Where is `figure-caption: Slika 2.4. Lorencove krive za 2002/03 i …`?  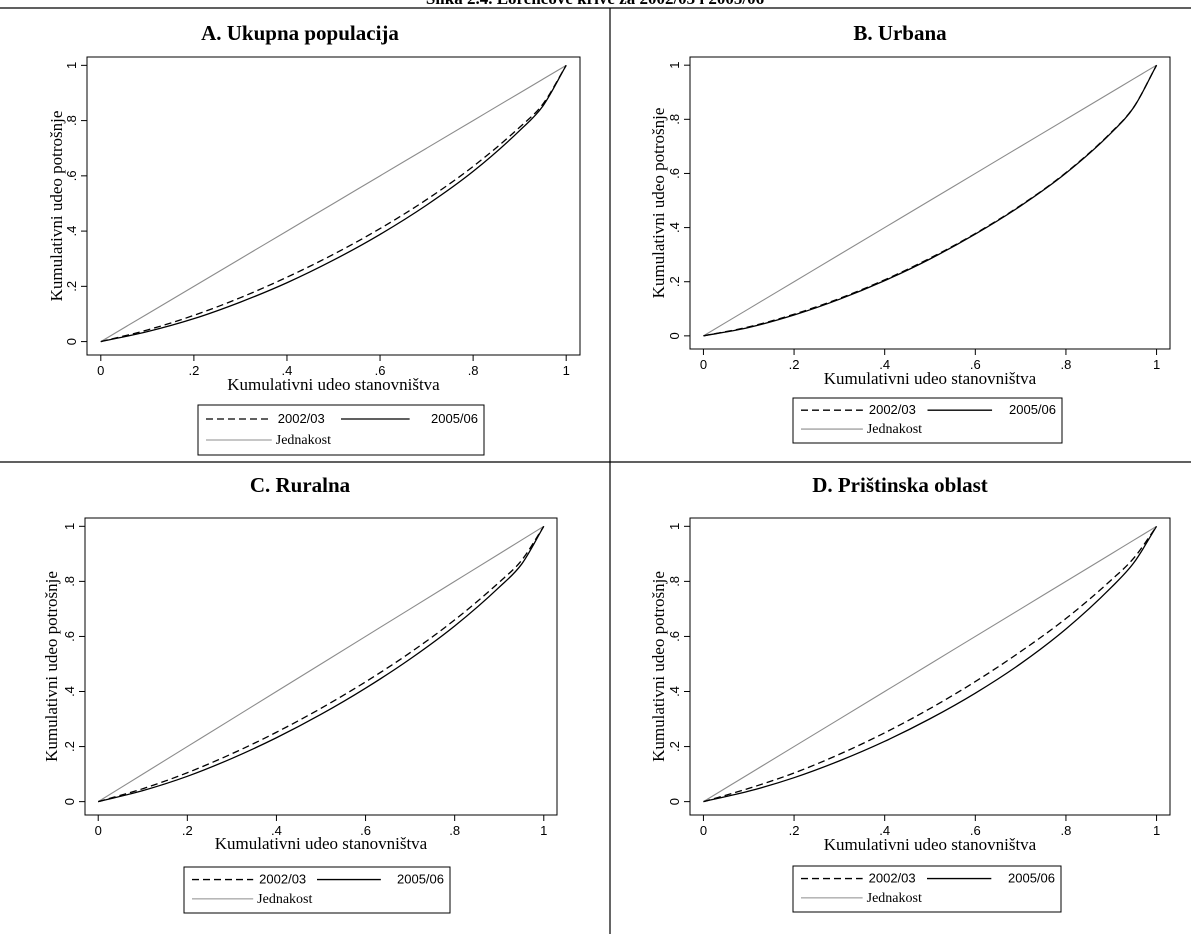
figure-caption: Slika 2.4. Lorencove krive za 2002/03 i … is located at coordinates (595, 4).